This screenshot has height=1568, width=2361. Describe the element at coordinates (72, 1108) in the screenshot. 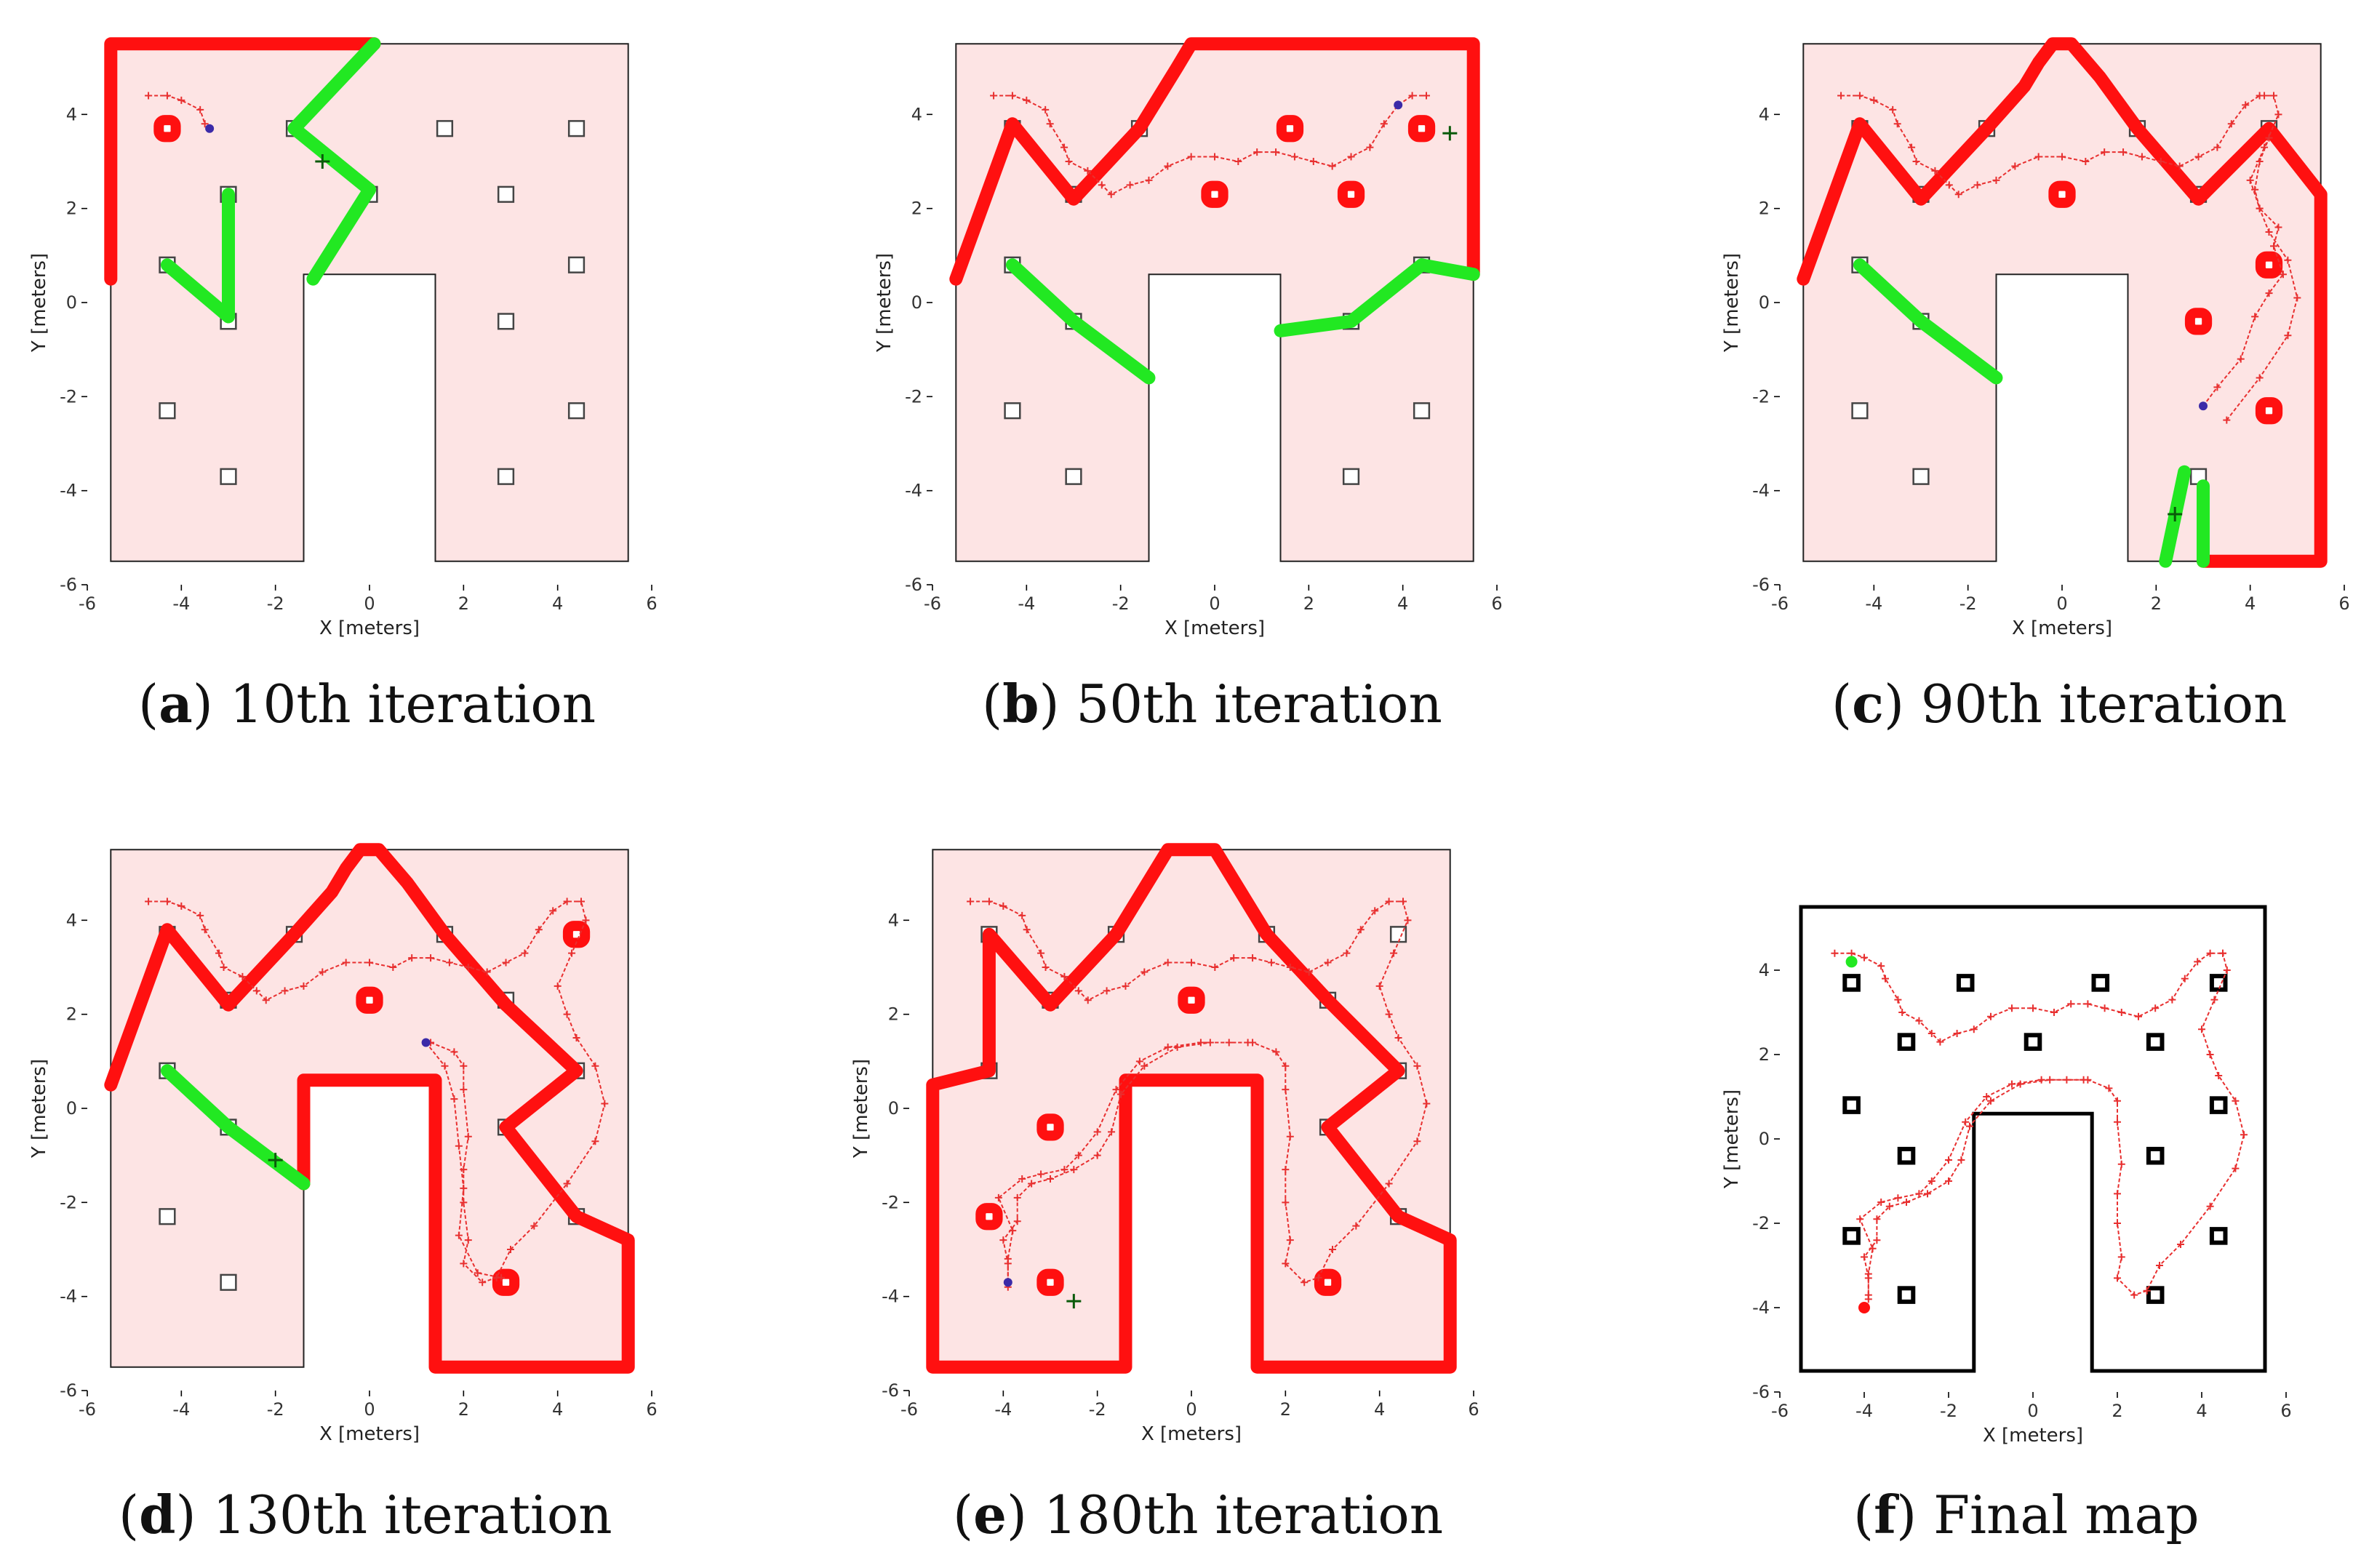

I see `panel-d-ytick-label: 0` at that location.